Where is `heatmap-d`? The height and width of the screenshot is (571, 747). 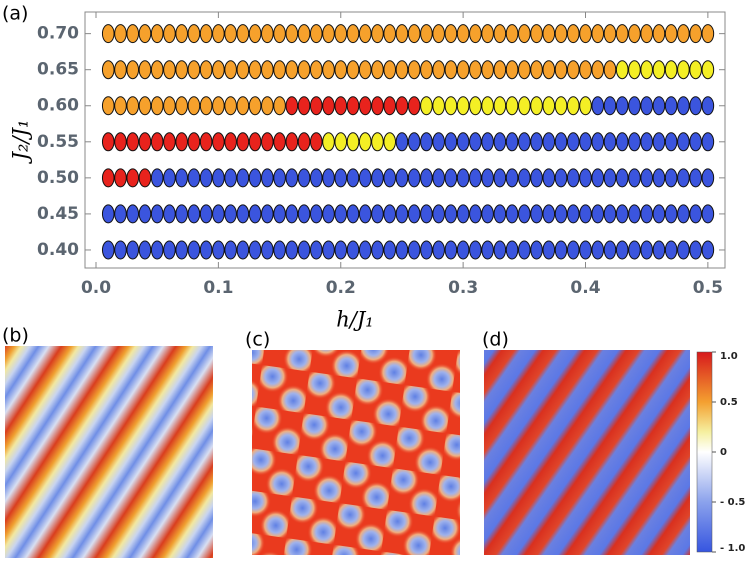 heatmap-d is located at coordinates (587, 452).